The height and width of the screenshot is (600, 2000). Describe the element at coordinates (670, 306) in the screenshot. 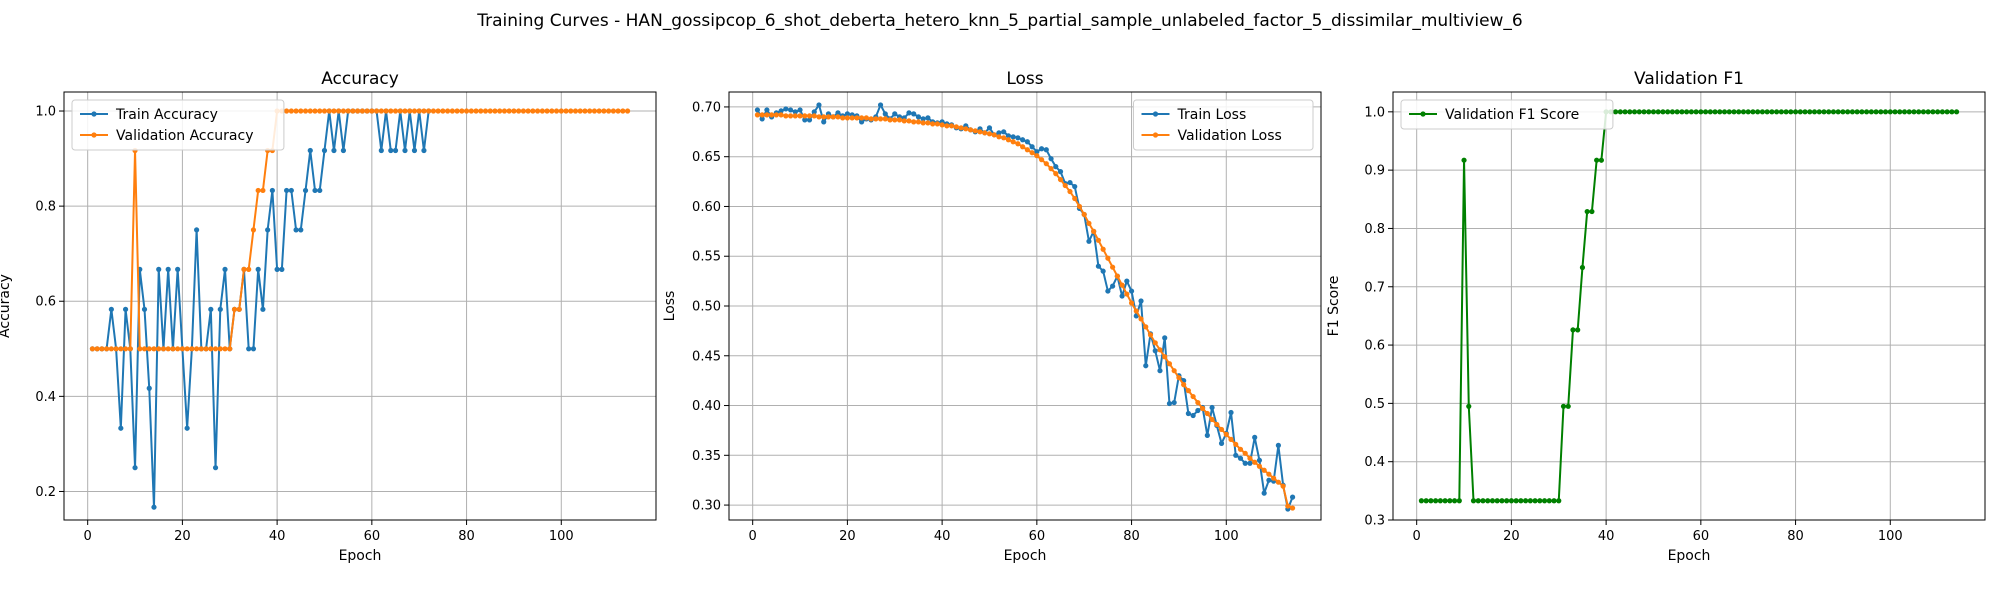

I see `y-axis-label: Loss` at that location.